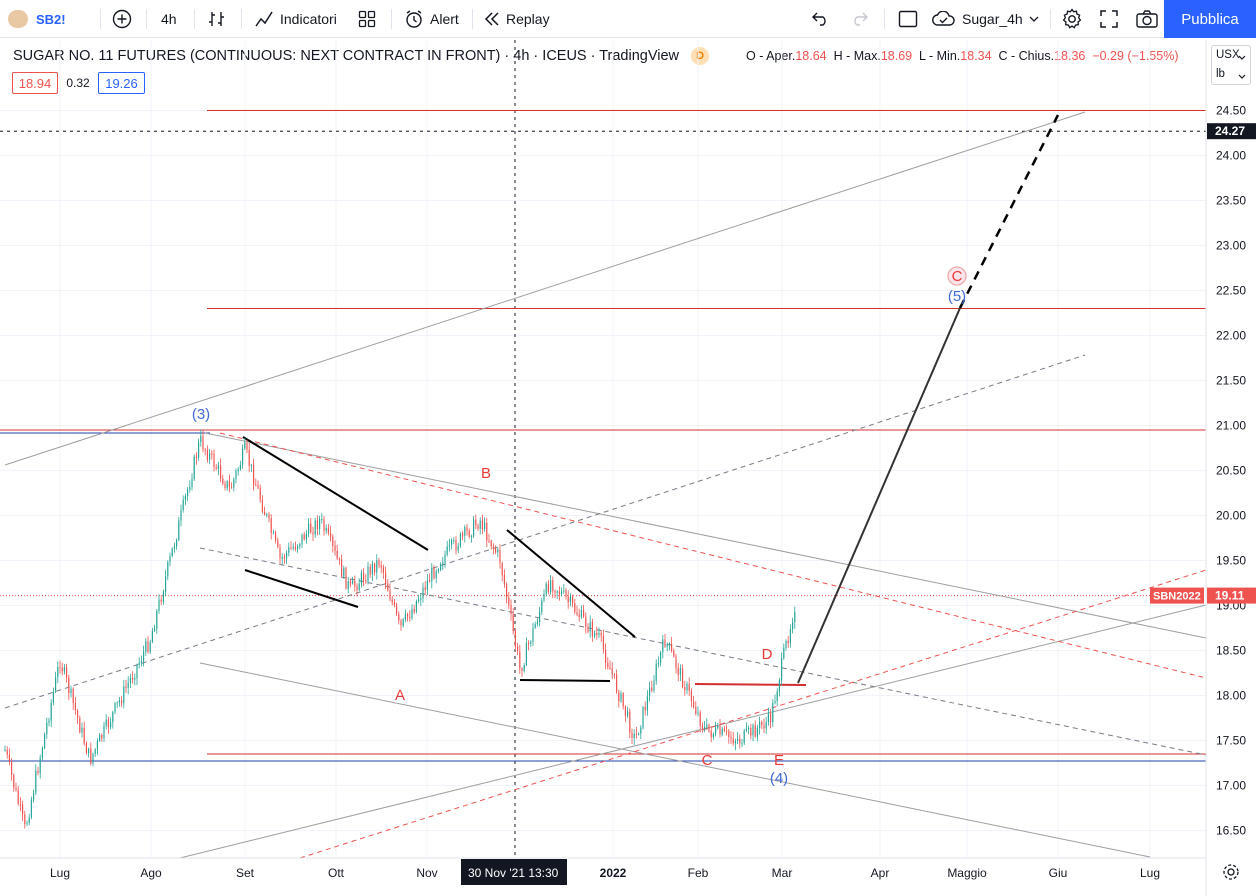  Describe the element at coordinates (707, 760) in the screenshot. I see `wave-label: C` at that location.